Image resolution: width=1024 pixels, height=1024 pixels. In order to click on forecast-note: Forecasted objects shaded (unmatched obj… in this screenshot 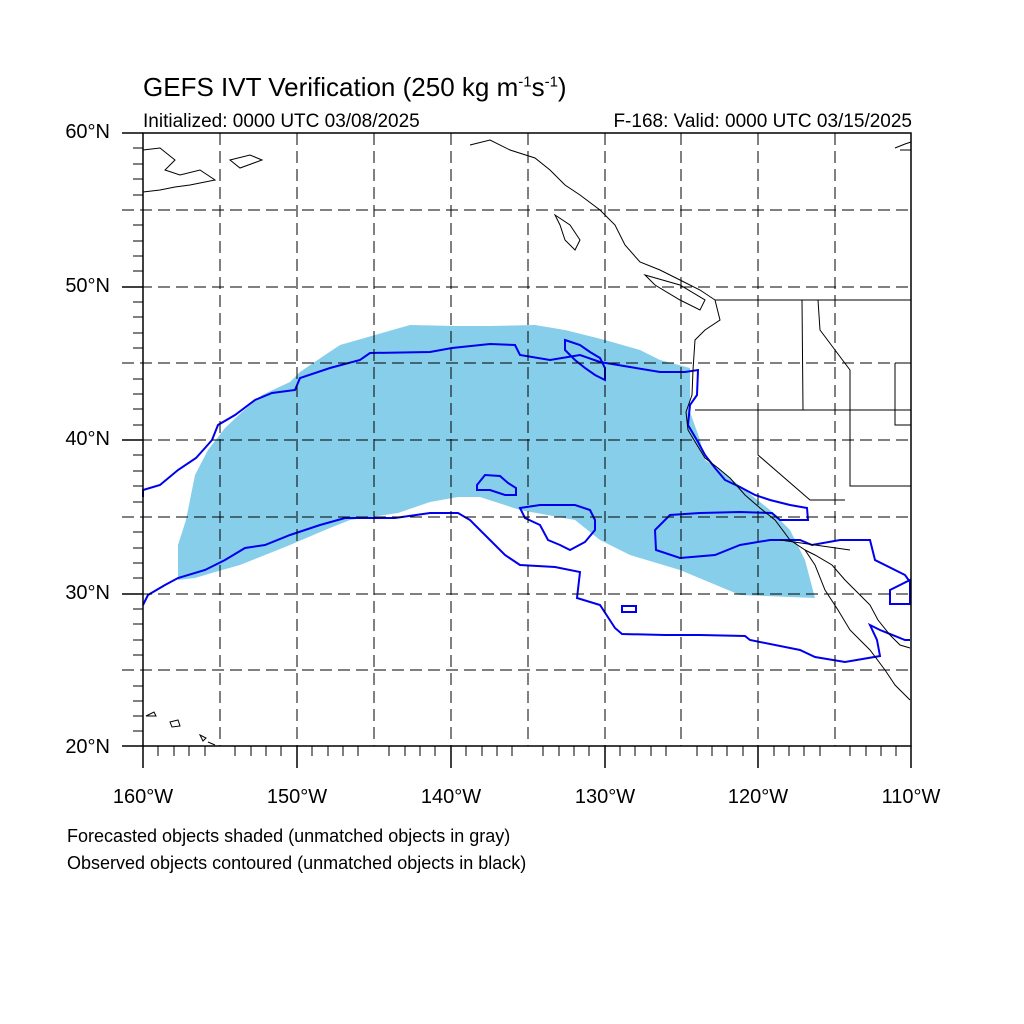, I will do `click(289, 836)`.